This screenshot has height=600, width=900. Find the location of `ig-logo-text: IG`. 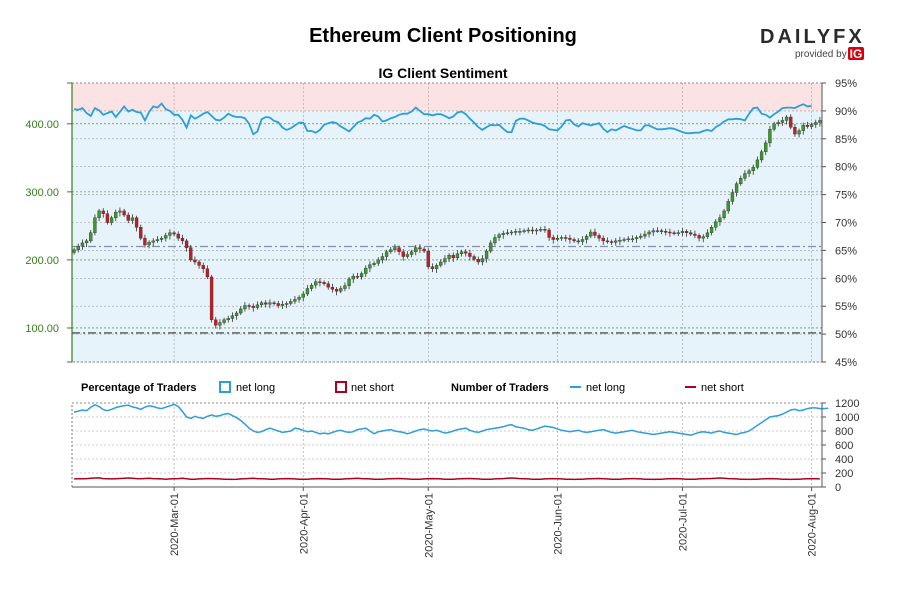

ig-logo-text: IG is located at coordinates (856, 54).